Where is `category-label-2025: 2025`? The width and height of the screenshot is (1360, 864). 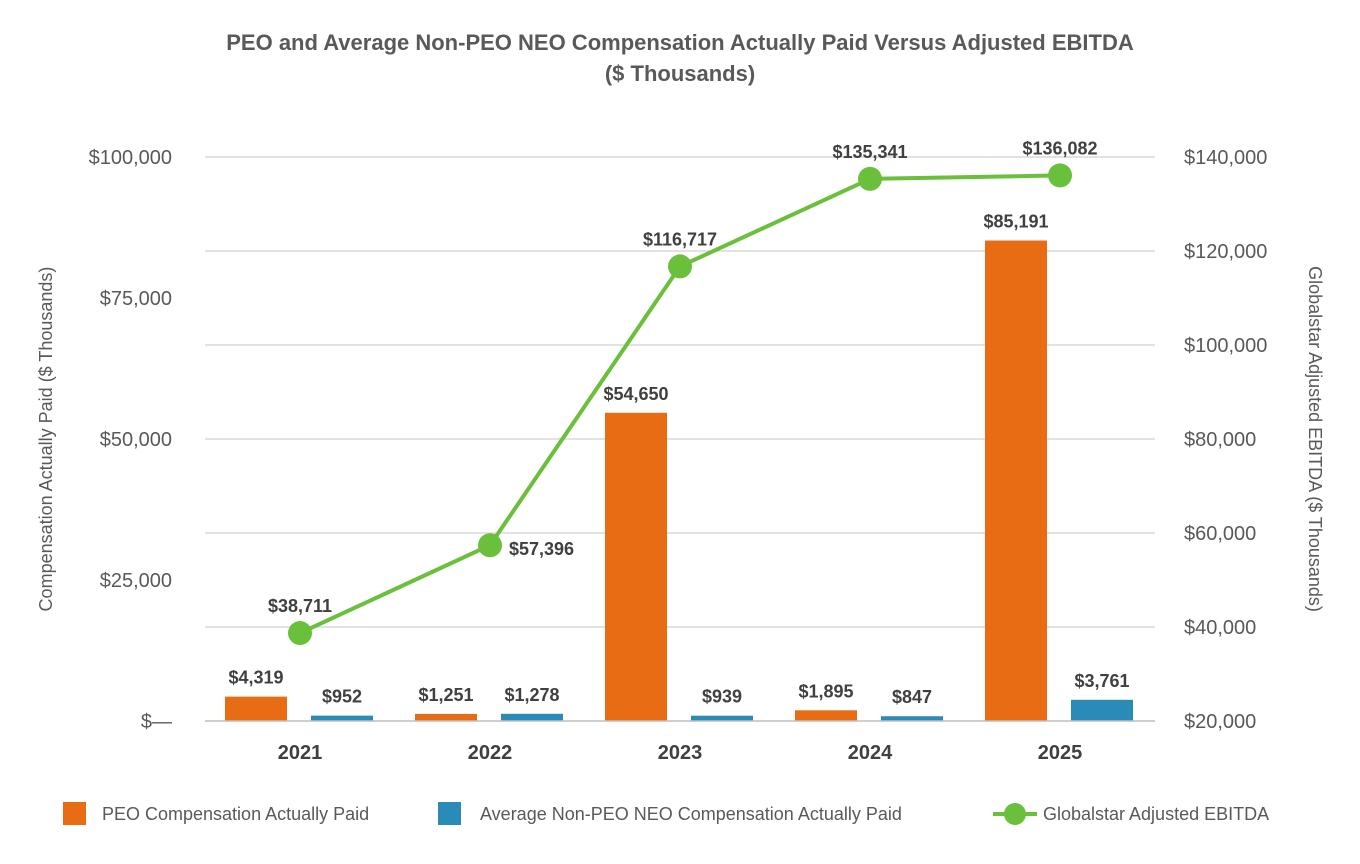
category-label-2025: 2025 is located at coordinates (1060, 753).